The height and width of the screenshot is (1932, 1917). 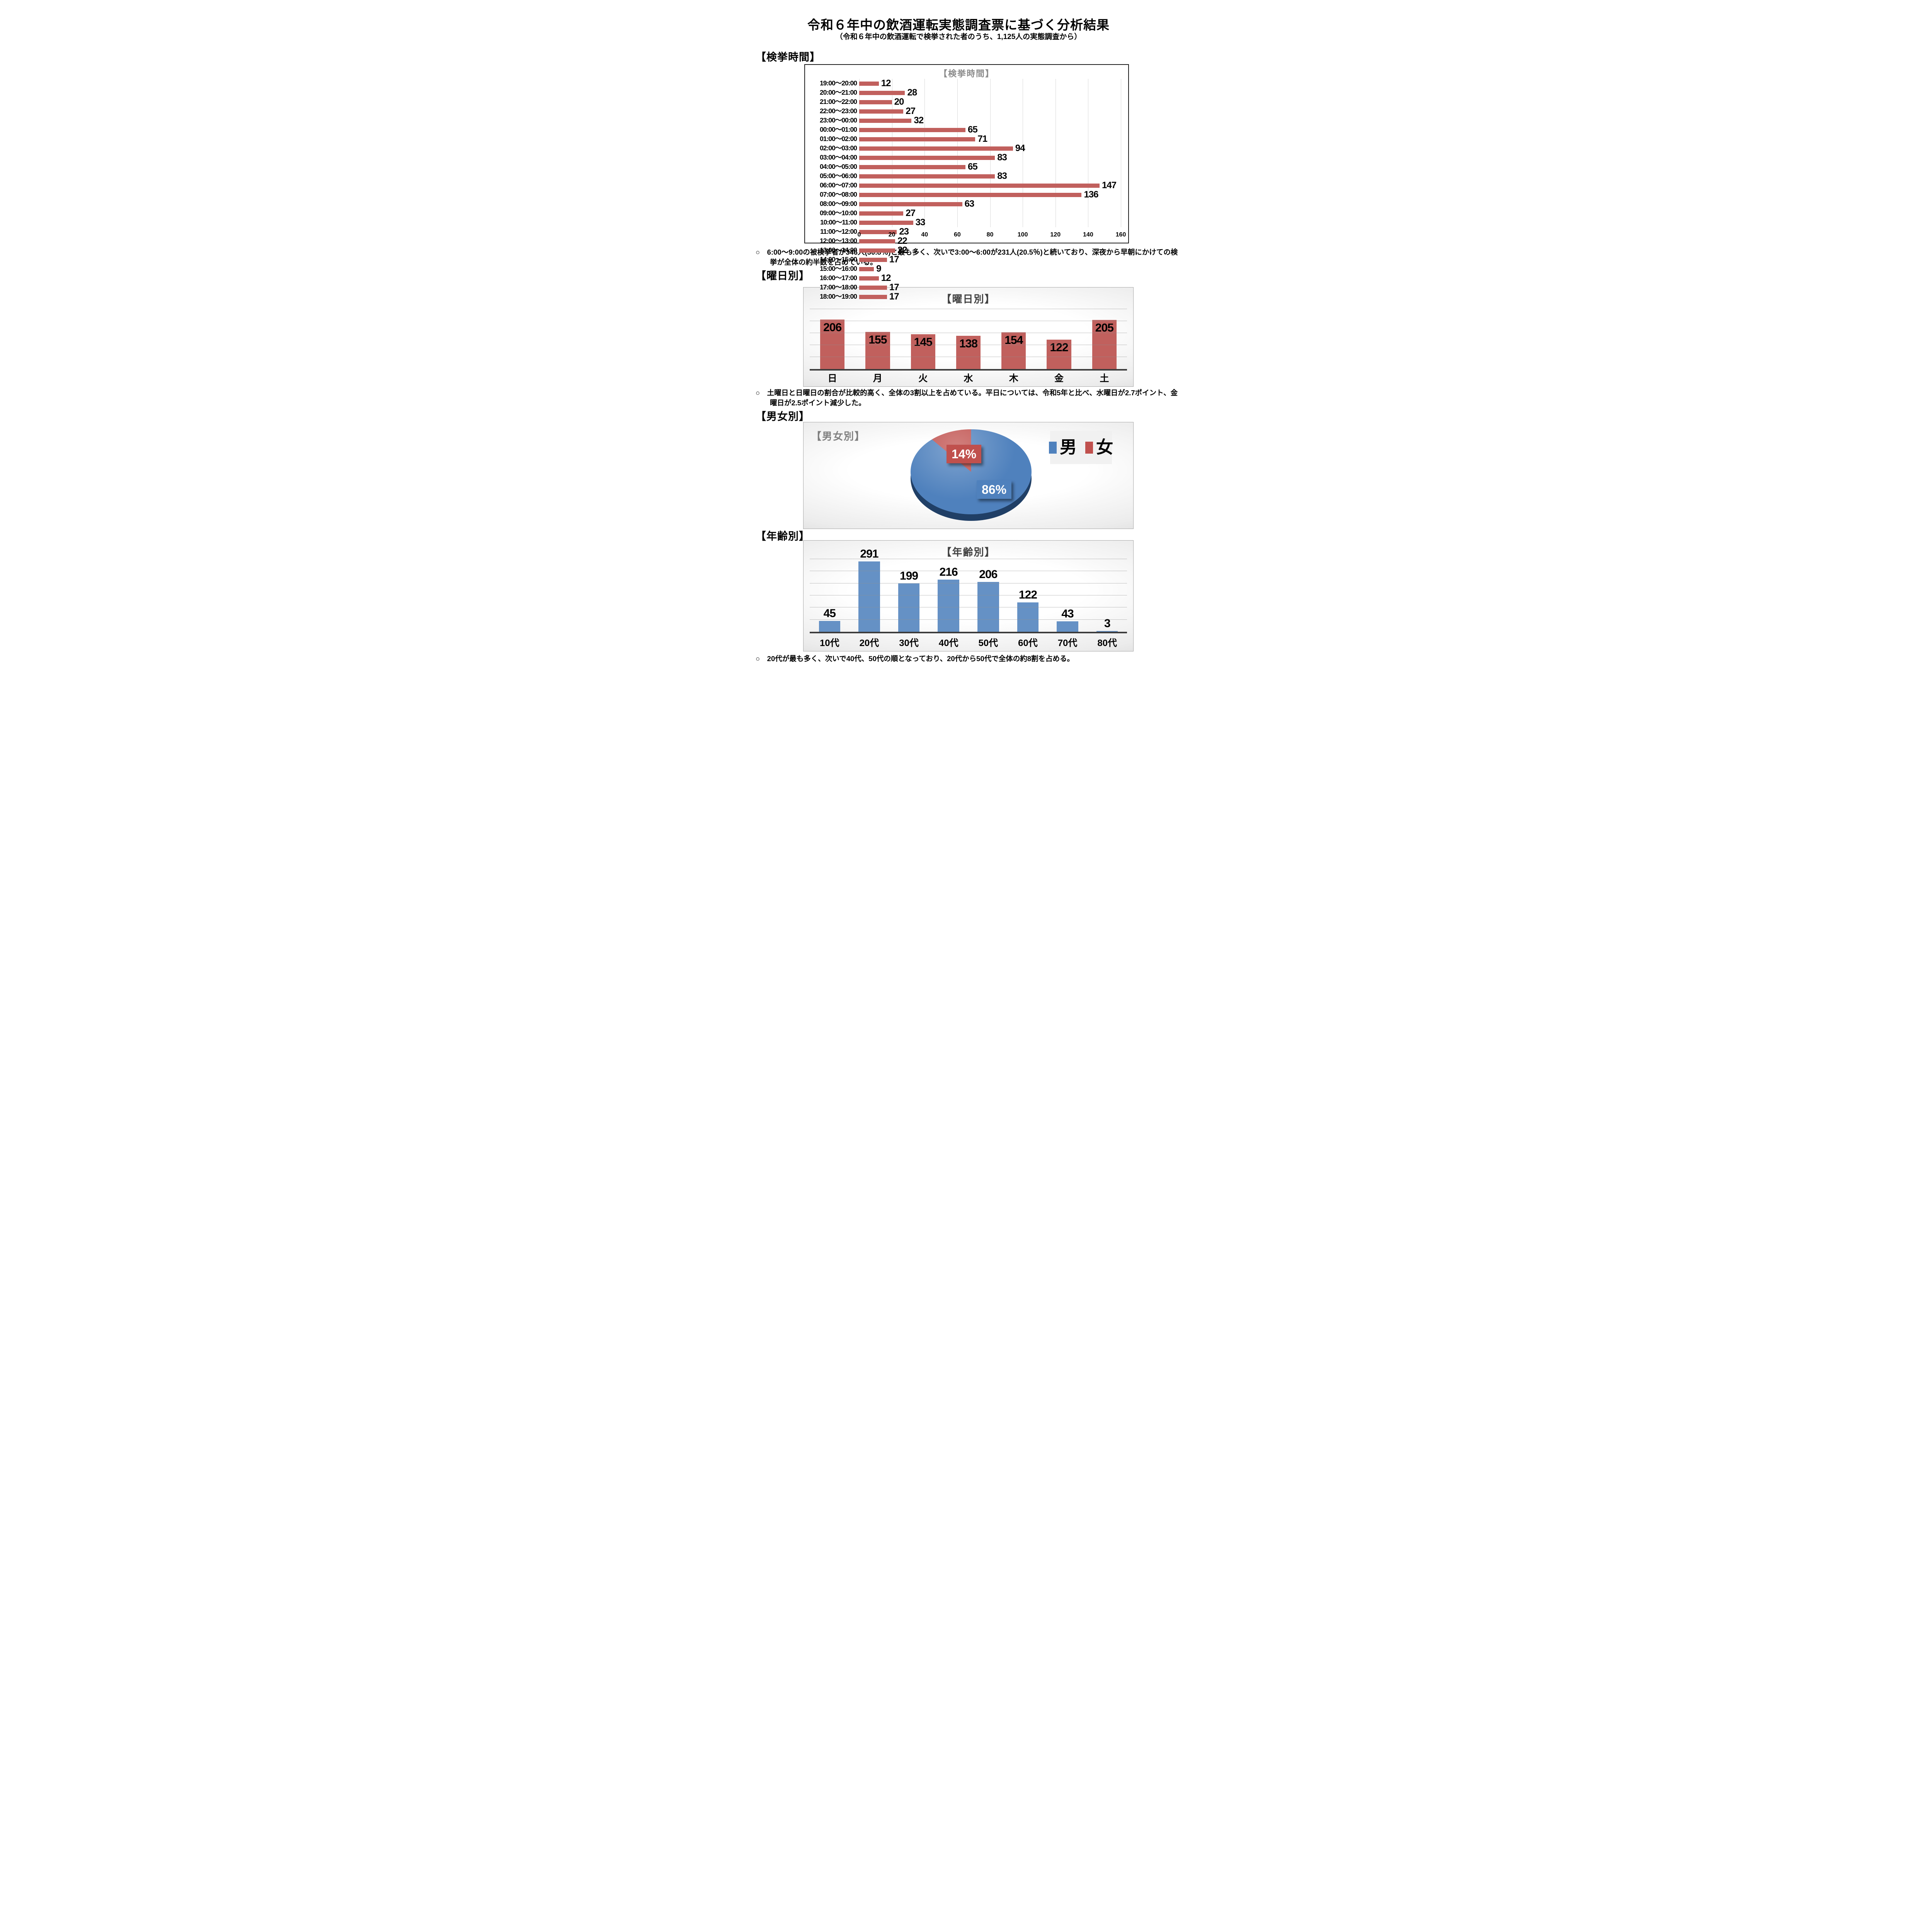 I want to click on category-label: 80代, so click(x=1107, y=643).